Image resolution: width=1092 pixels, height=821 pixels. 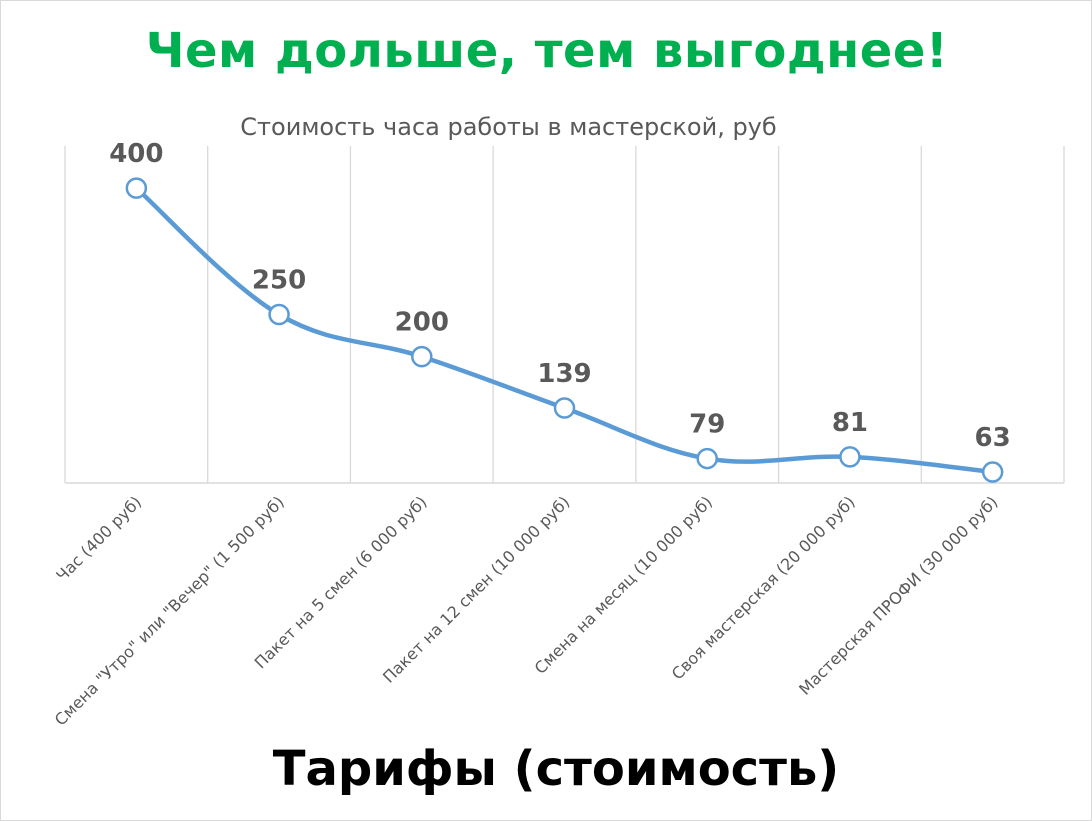 I want to click on data-label: 250, so click(x=279, y=281).